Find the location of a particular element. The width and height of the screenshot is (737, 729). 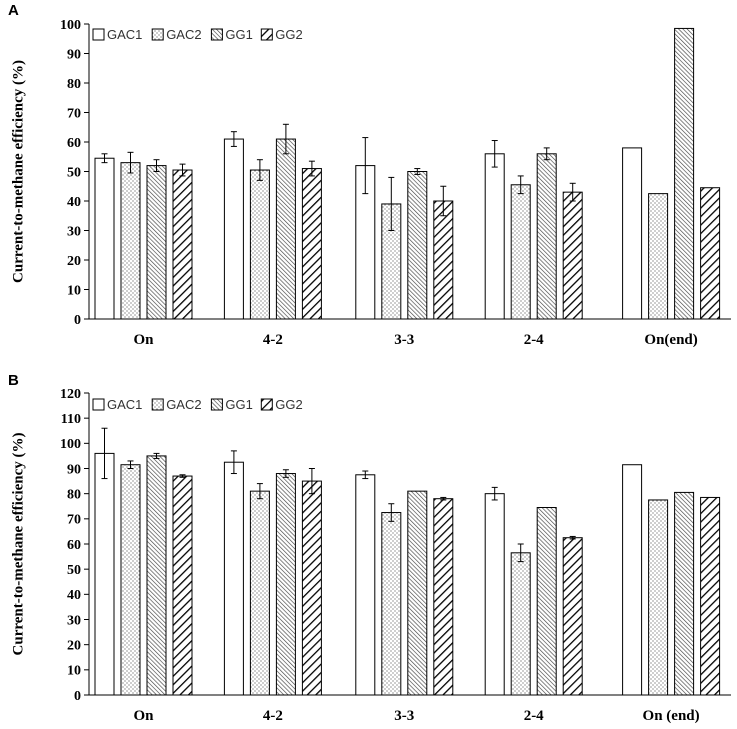

panel-label: A is located at coordinates (13, 10).